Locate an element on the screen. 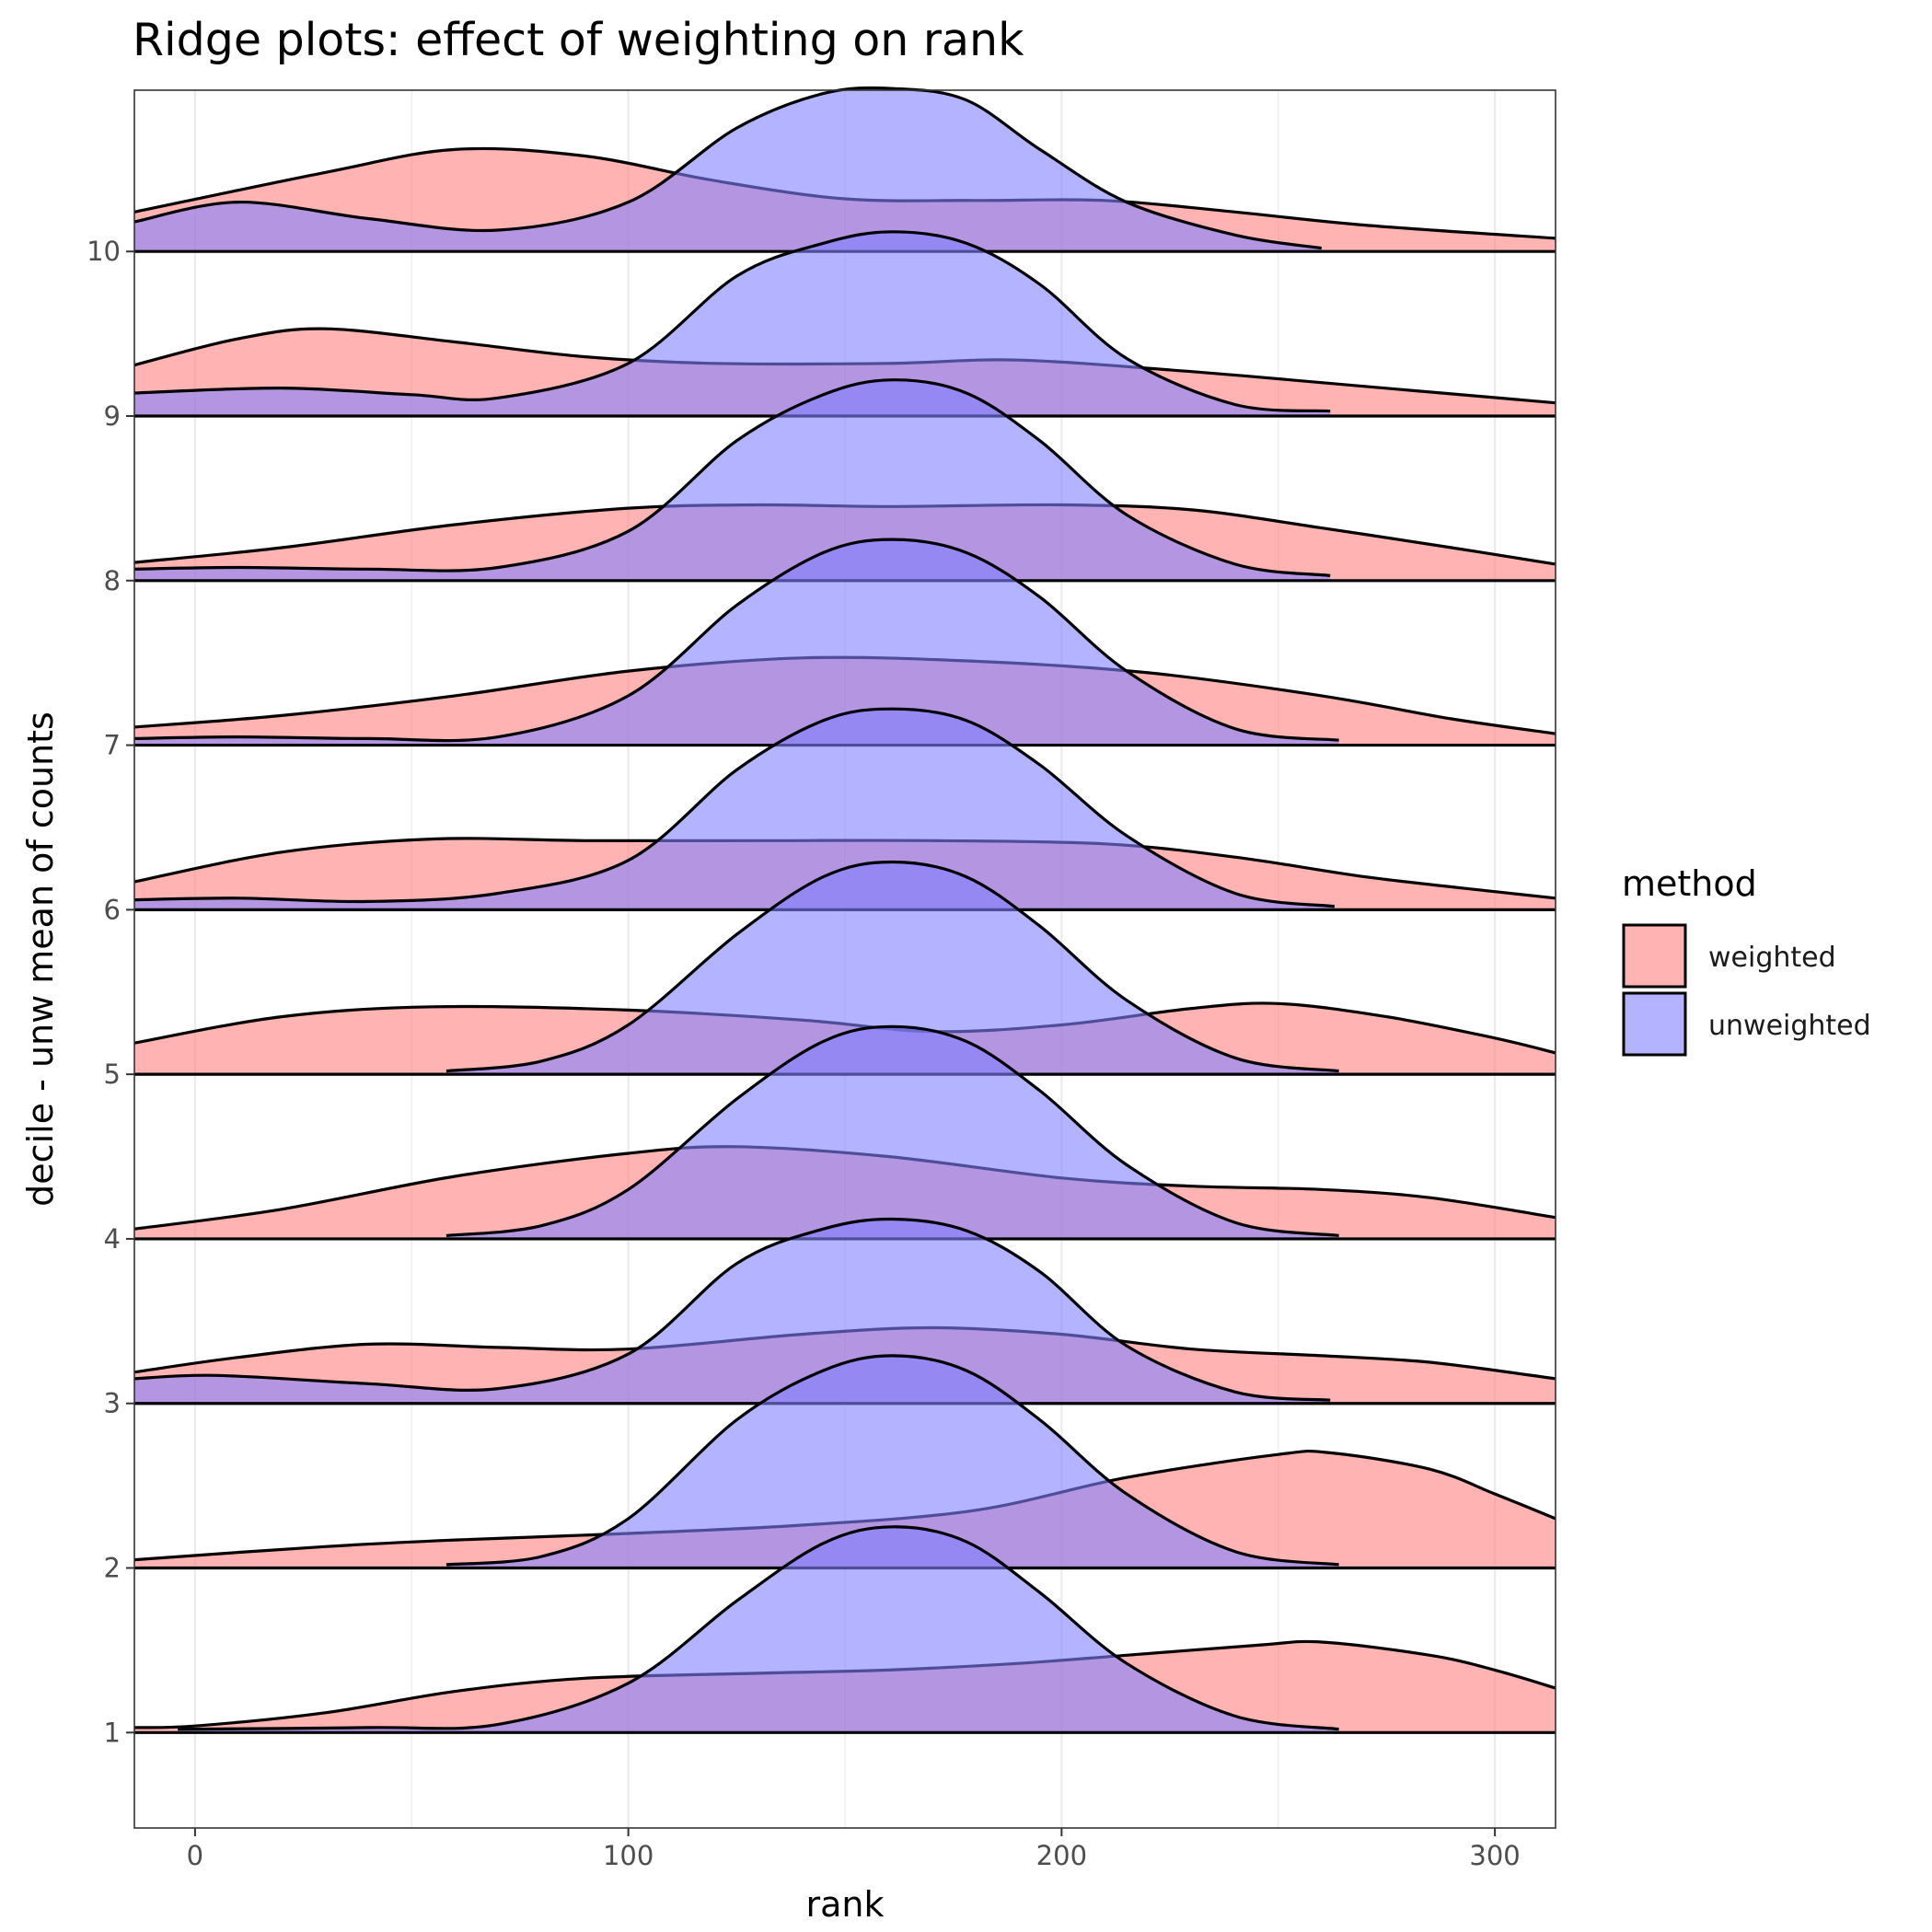  y-tick-label: 5 is located at coordinates (113, 1075).